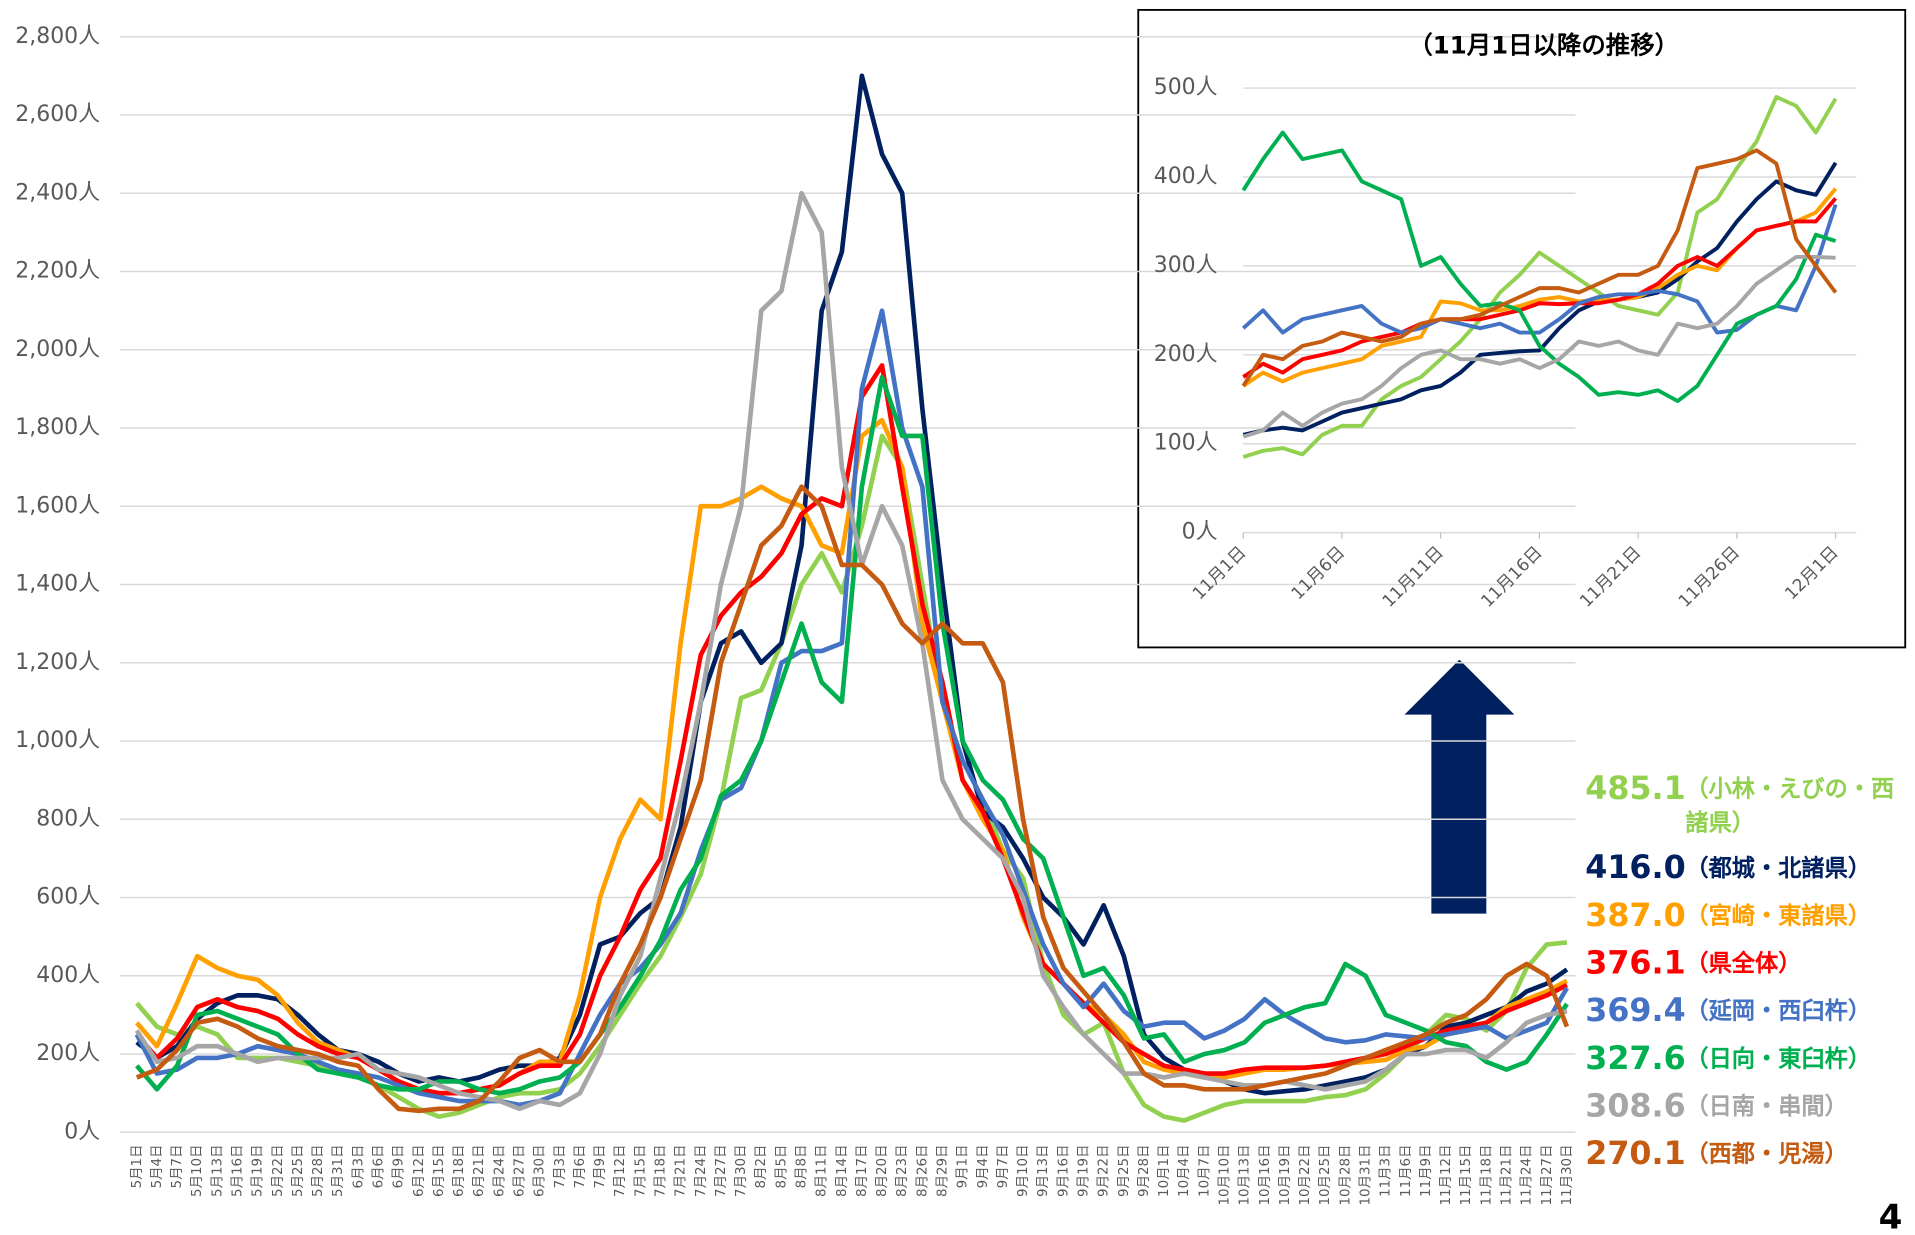 The image size is (1915, 1235). Describe the element at coordinates (1459, 786) in the screenshot. I see `arrow` at that location.